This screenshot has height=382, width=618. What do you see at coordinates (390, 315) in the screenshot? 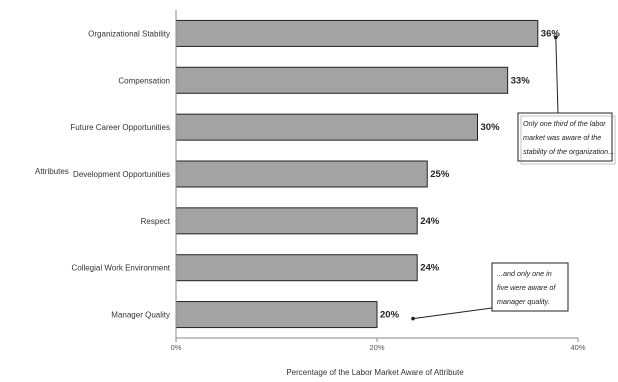
I see `value-label: 20%` at bounding box center [390, 315].